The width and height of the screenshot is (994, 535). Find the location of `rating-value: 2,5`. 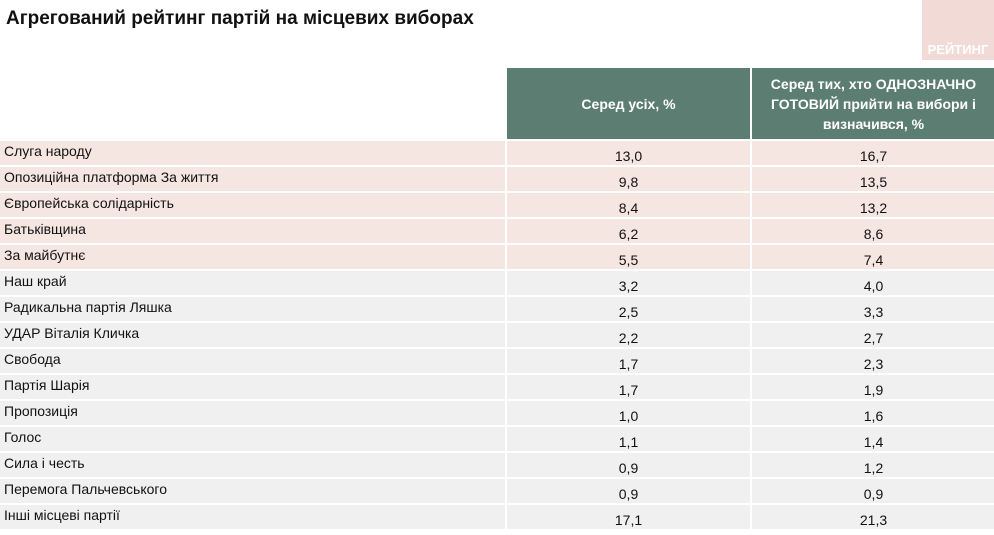

rating-value: 2,5 is located at coordinates (628, 309).